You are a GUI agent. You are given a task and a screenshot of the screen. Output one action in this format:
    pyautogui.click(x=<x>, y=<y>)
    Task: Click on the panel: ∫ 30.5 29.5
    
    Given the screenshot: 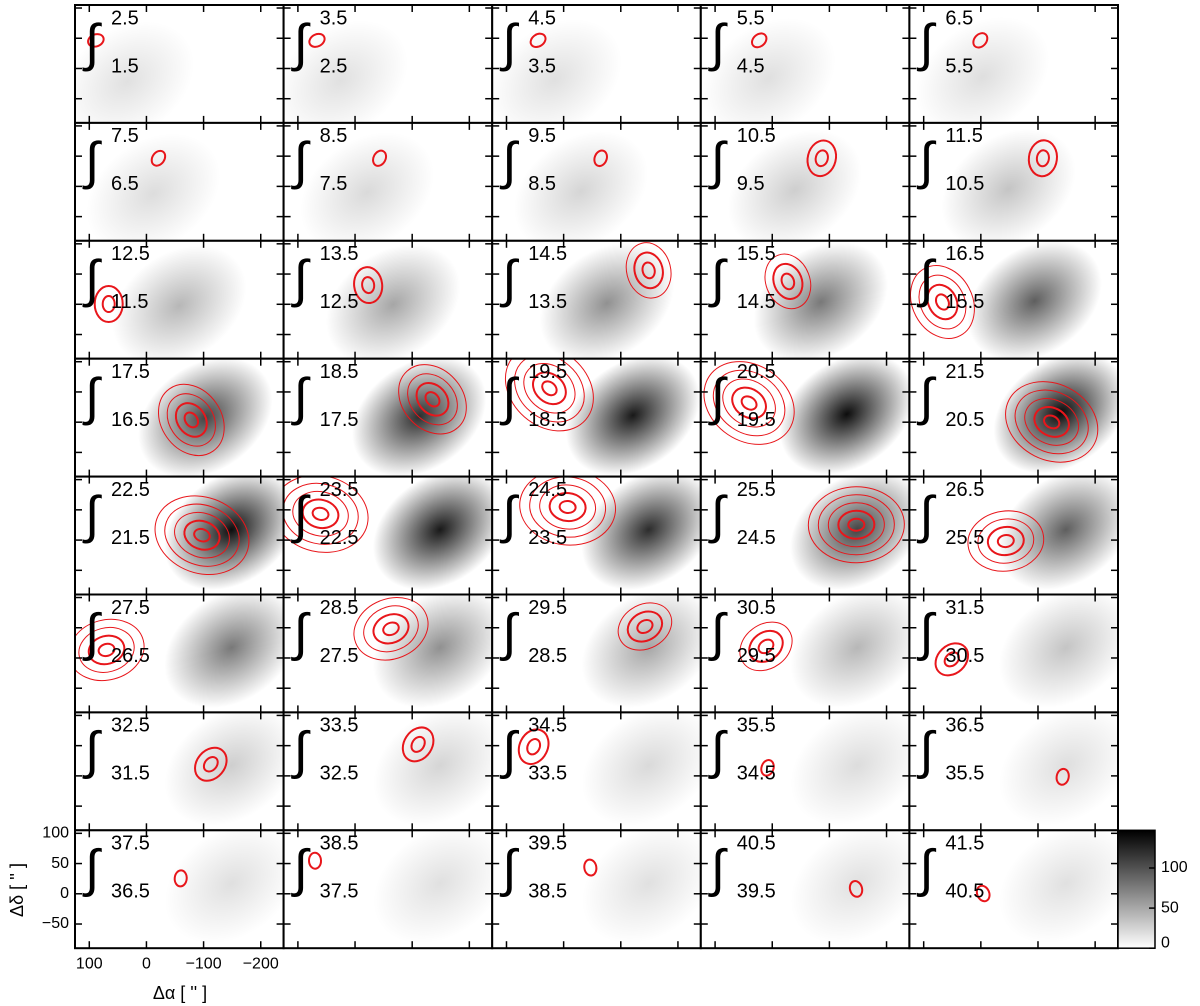 What is the action you would take?
    pyautogui.click(x=805, y=653)
    